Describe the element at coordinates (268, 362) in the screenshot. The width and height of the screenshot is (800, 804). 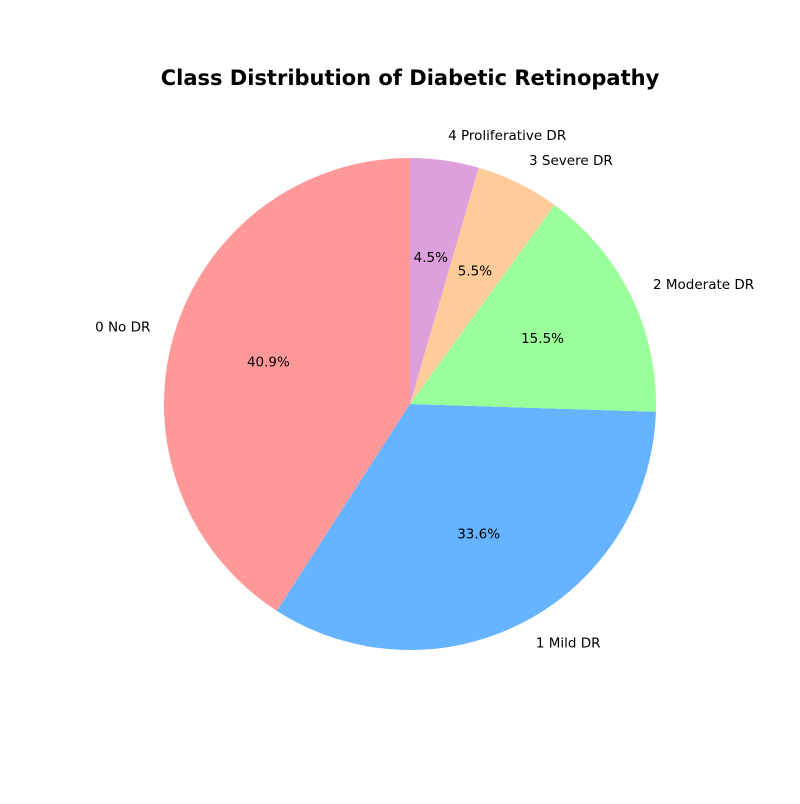
I see `slice-percent-label: 40.9%` at that location.